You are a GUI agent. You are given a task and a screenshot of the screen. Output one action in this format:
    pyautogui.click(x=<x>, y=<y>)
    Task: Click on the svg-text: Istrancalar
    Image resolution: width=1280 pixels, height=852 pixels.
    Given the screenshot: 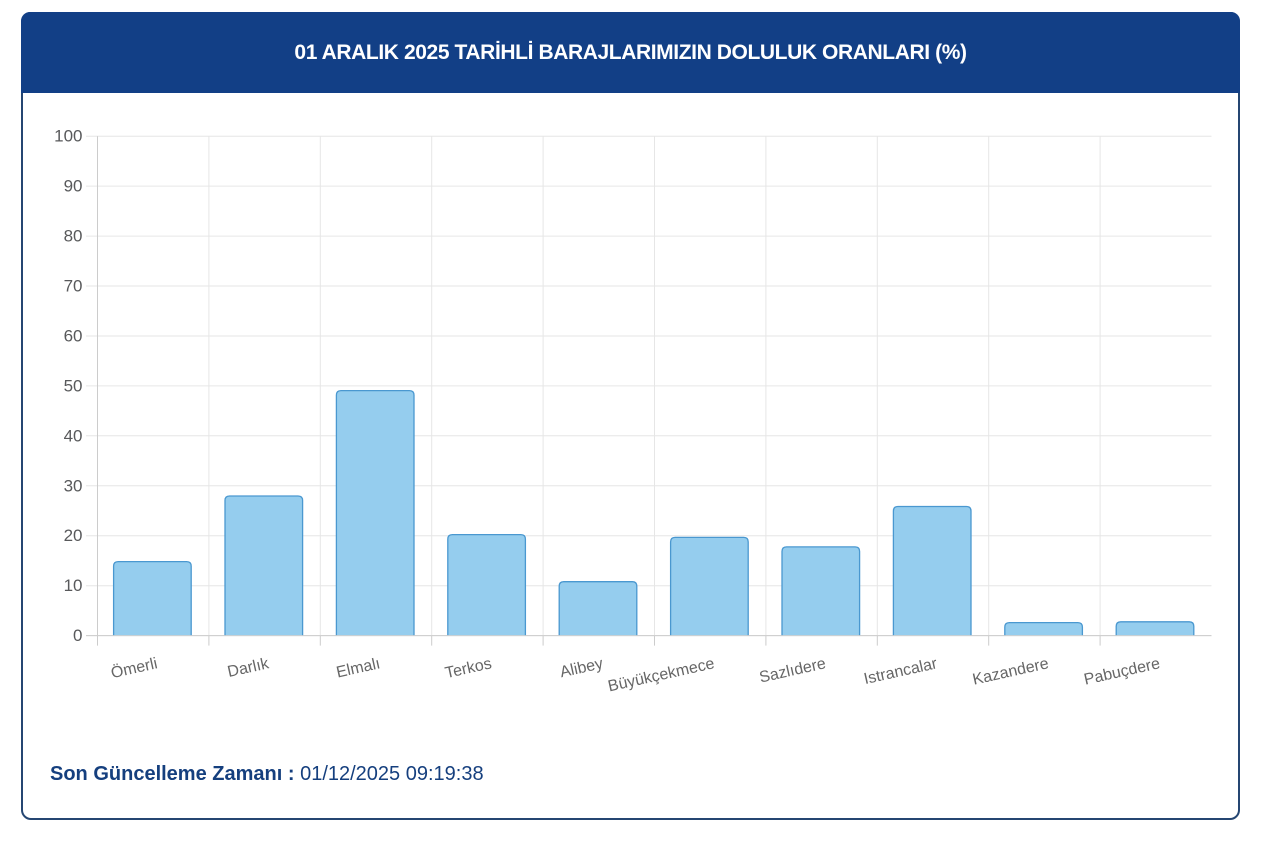 What is the action you would take?
    pyautogui.click(x=900, y=671)
    